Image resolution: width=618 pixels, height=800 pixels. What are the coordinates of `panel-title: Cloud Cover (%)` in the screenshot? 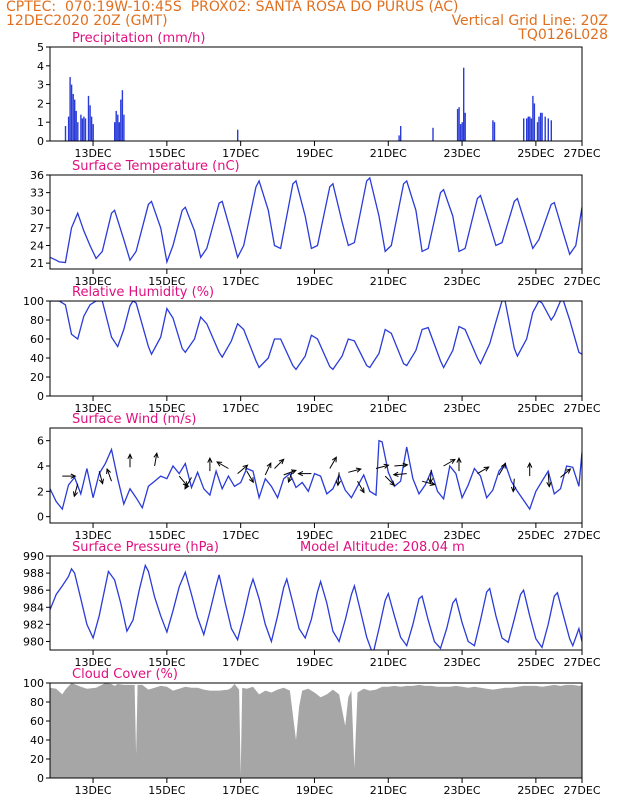 It's located at (125, 674).